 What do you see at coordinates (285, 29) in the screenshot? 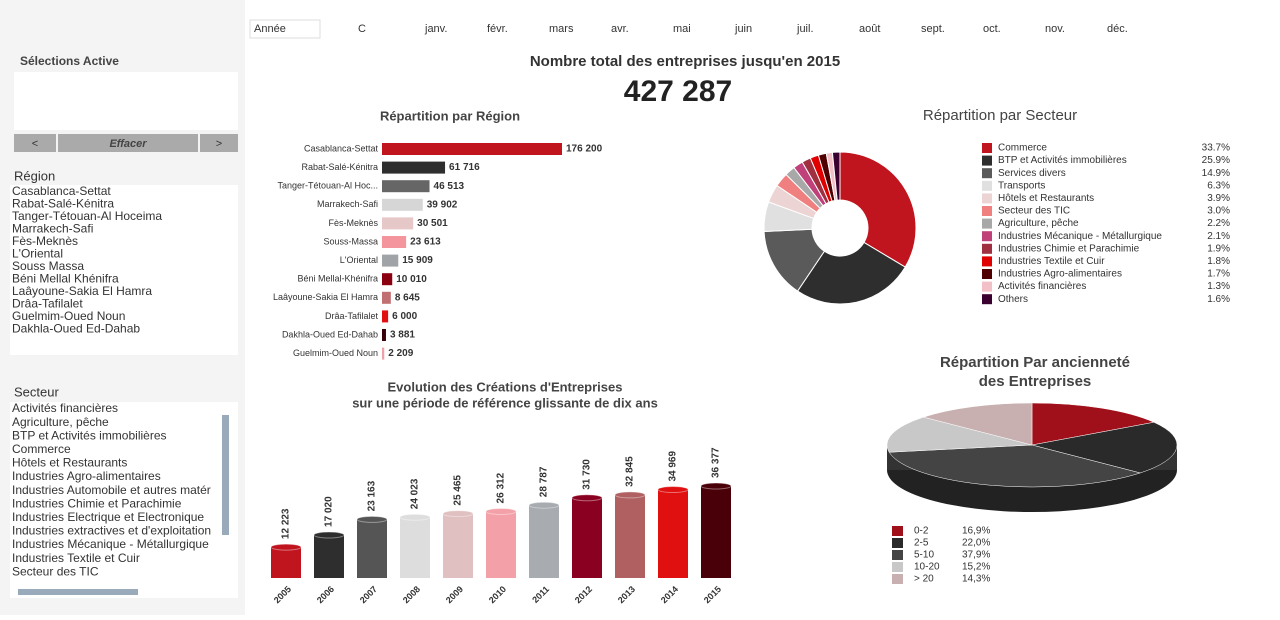
I see `year-dropdown` at bounding box center [285, 29].